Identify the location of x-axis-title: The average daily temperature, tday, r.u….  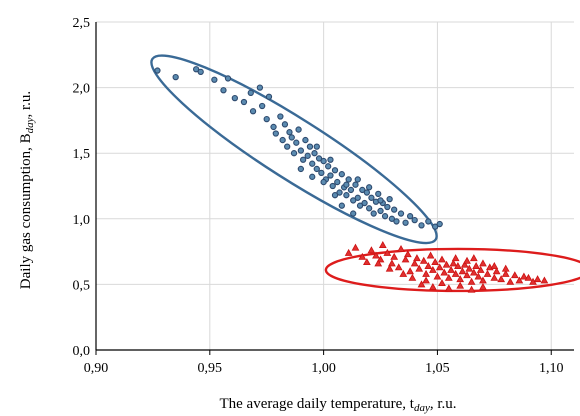
(337, 405).